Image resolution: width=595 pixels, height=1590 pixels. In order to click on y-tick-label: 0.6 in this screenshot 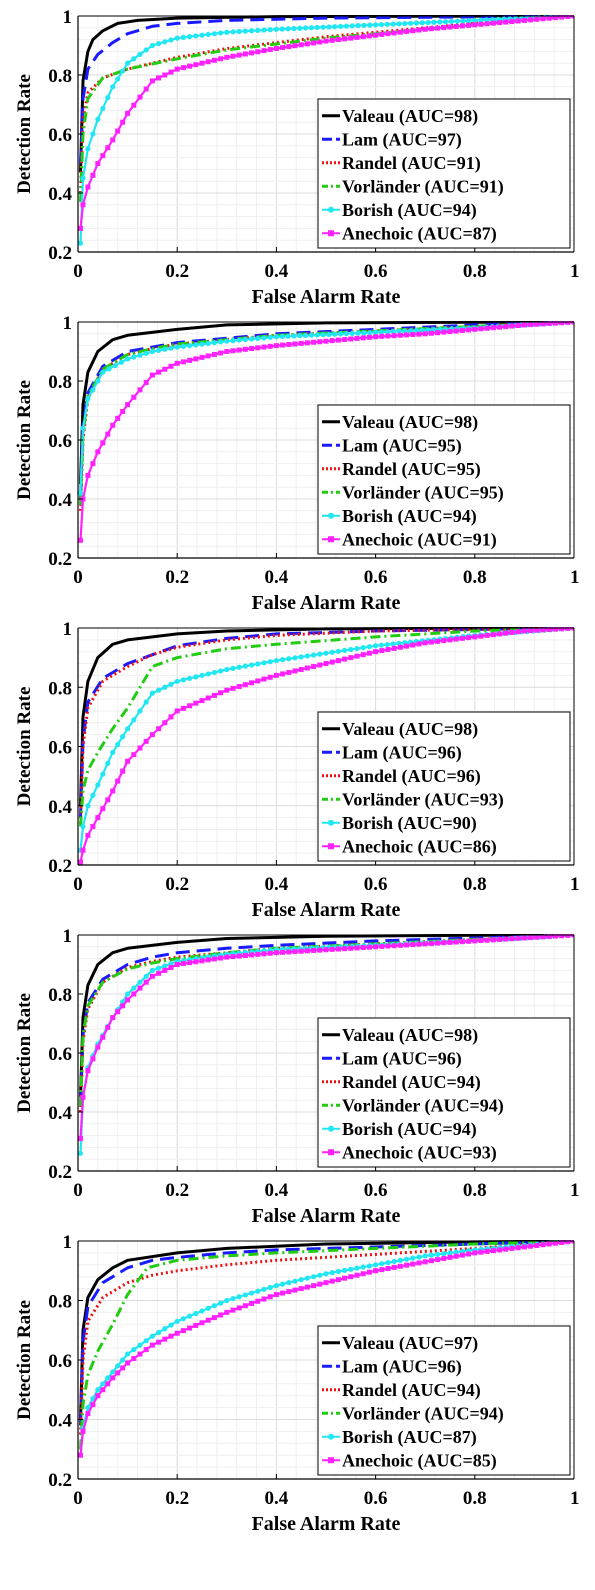, I will do `click(60, 1054)`.